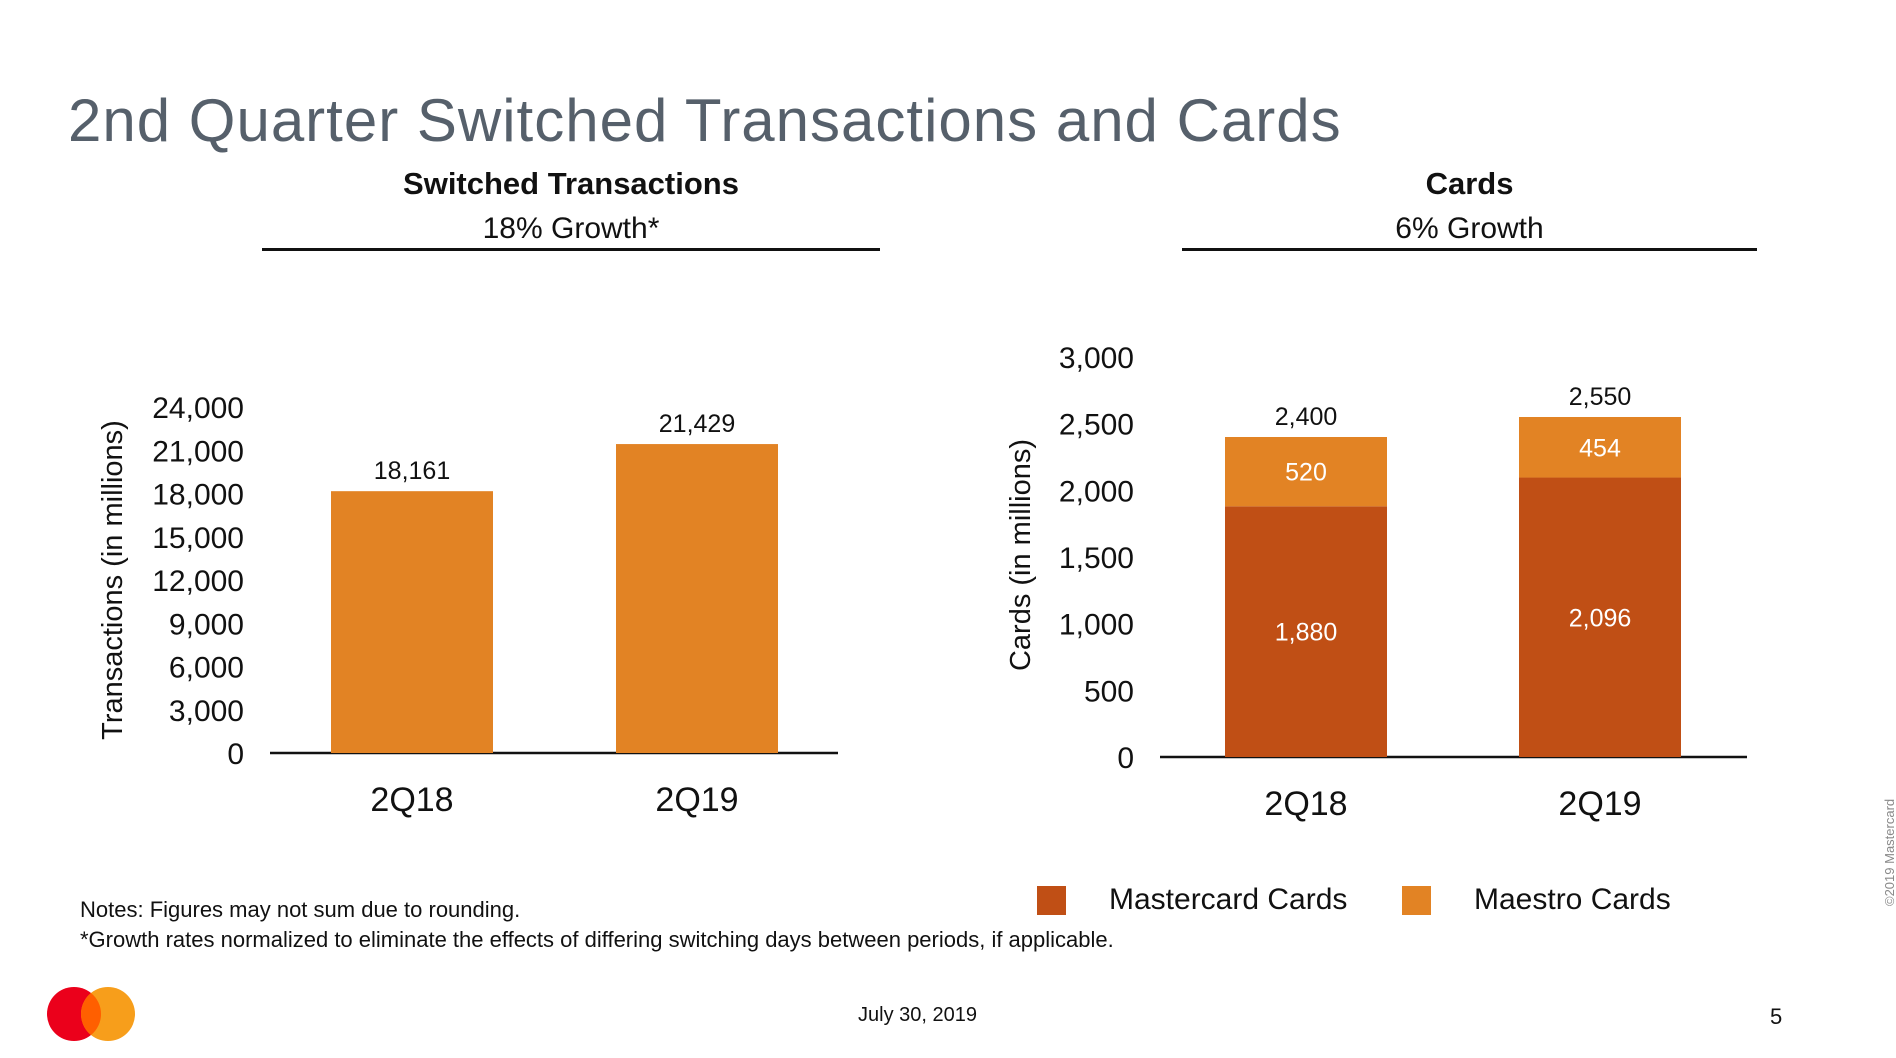 Image resolution: width=1896 pixels, height=1058 pixels. I want to click on transactions-panel-header: Switched Transactions 18% Growth*, so click(571, 206).